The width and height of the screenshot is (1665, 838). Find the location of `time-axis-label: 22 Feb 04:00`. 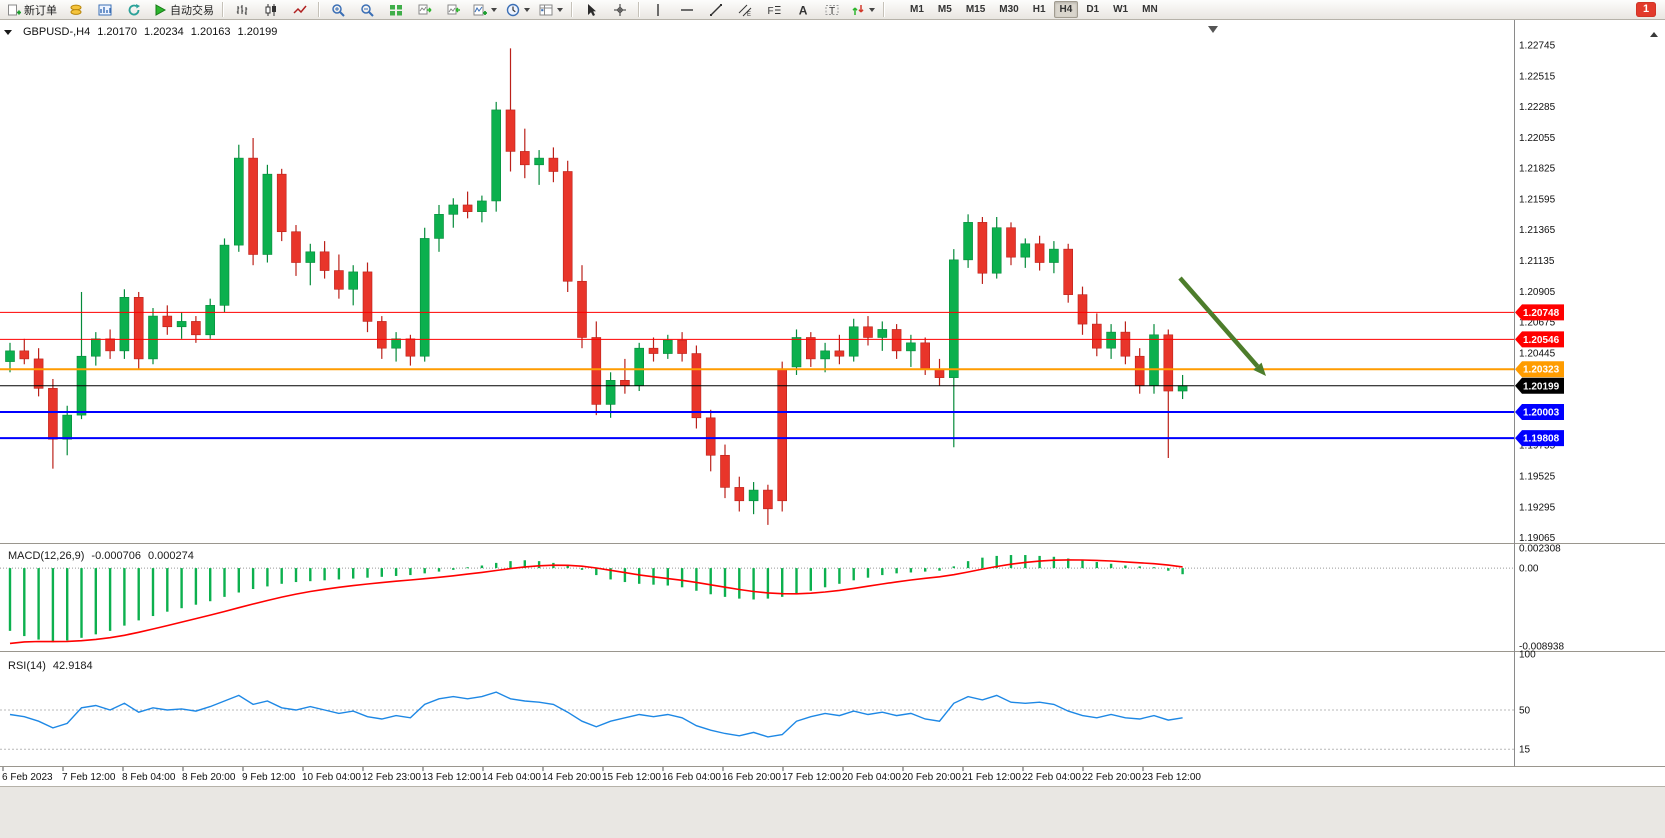

time-axis-label: 22 Feb 04:00 is located at coordinates (1051, 777).